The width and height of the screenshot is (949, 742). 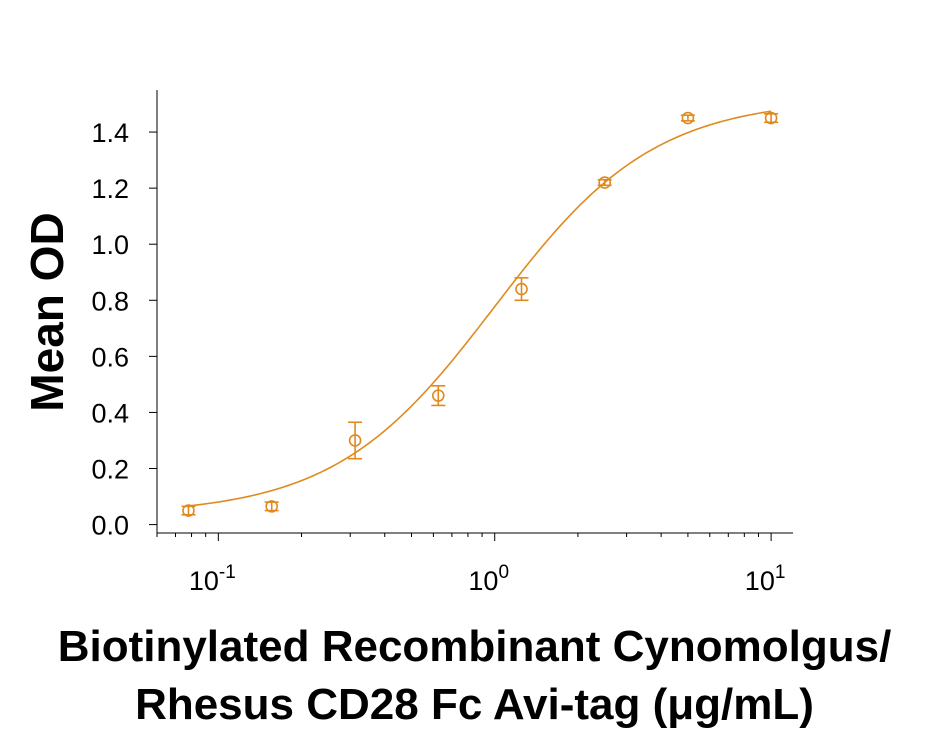 What do you see at coordinates (110, 357) in the screenshot?
I see `y-tick-label-3: 0.6` at bounding box center [110, 357].